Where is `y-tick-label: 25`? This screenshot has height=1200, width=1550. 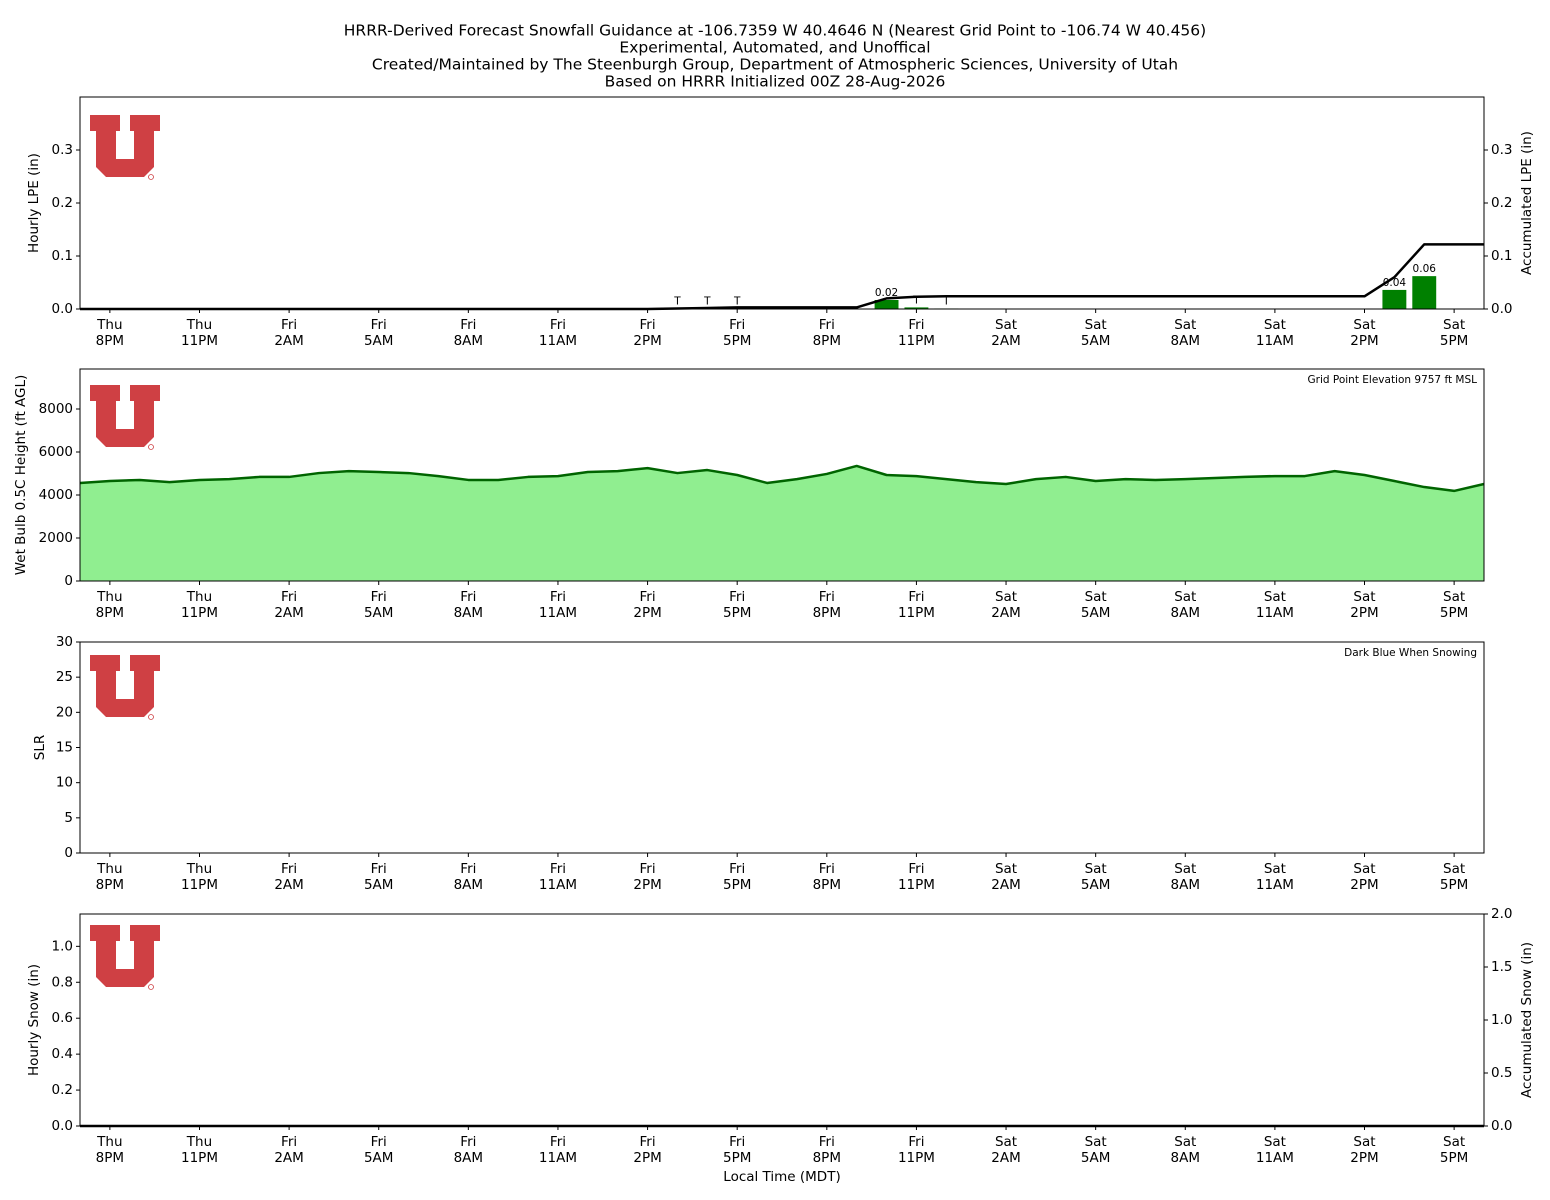 y-tick-label: 25 is located at coordinates (64, 677).